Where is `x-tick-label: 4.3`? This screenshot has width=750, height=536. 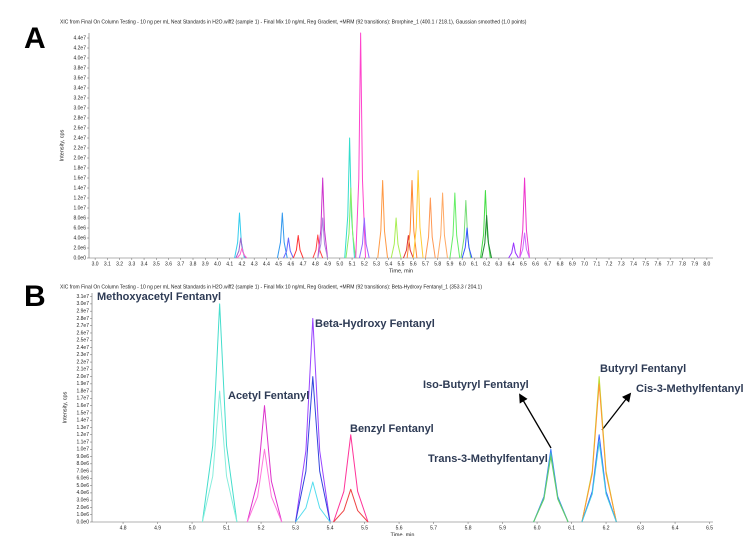
x-tick-label: 4.3 is located at coordinates (254, 264).